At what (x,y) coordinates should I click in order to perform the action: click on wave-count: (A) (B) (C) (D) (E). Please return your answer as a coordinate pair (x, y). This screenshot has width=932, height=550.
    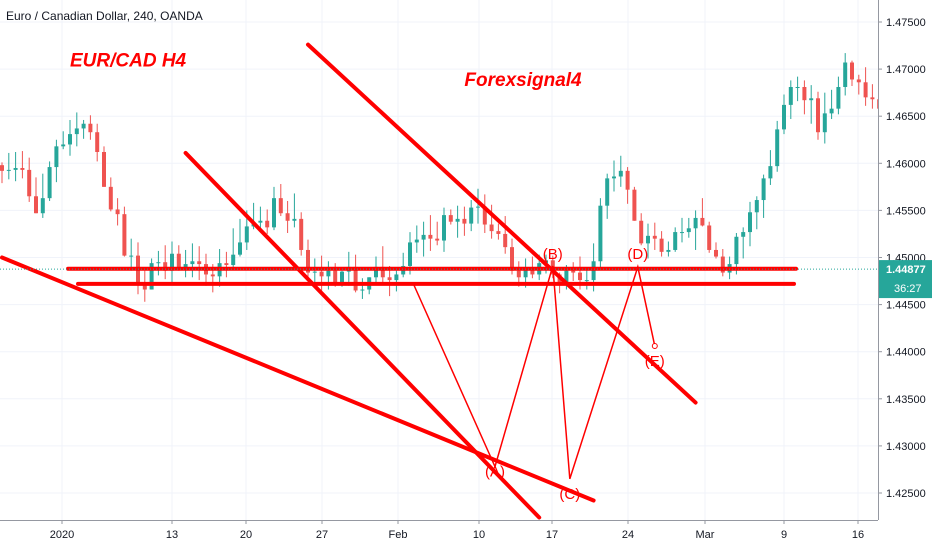
    Looking at the image, I should click on (538, 374).